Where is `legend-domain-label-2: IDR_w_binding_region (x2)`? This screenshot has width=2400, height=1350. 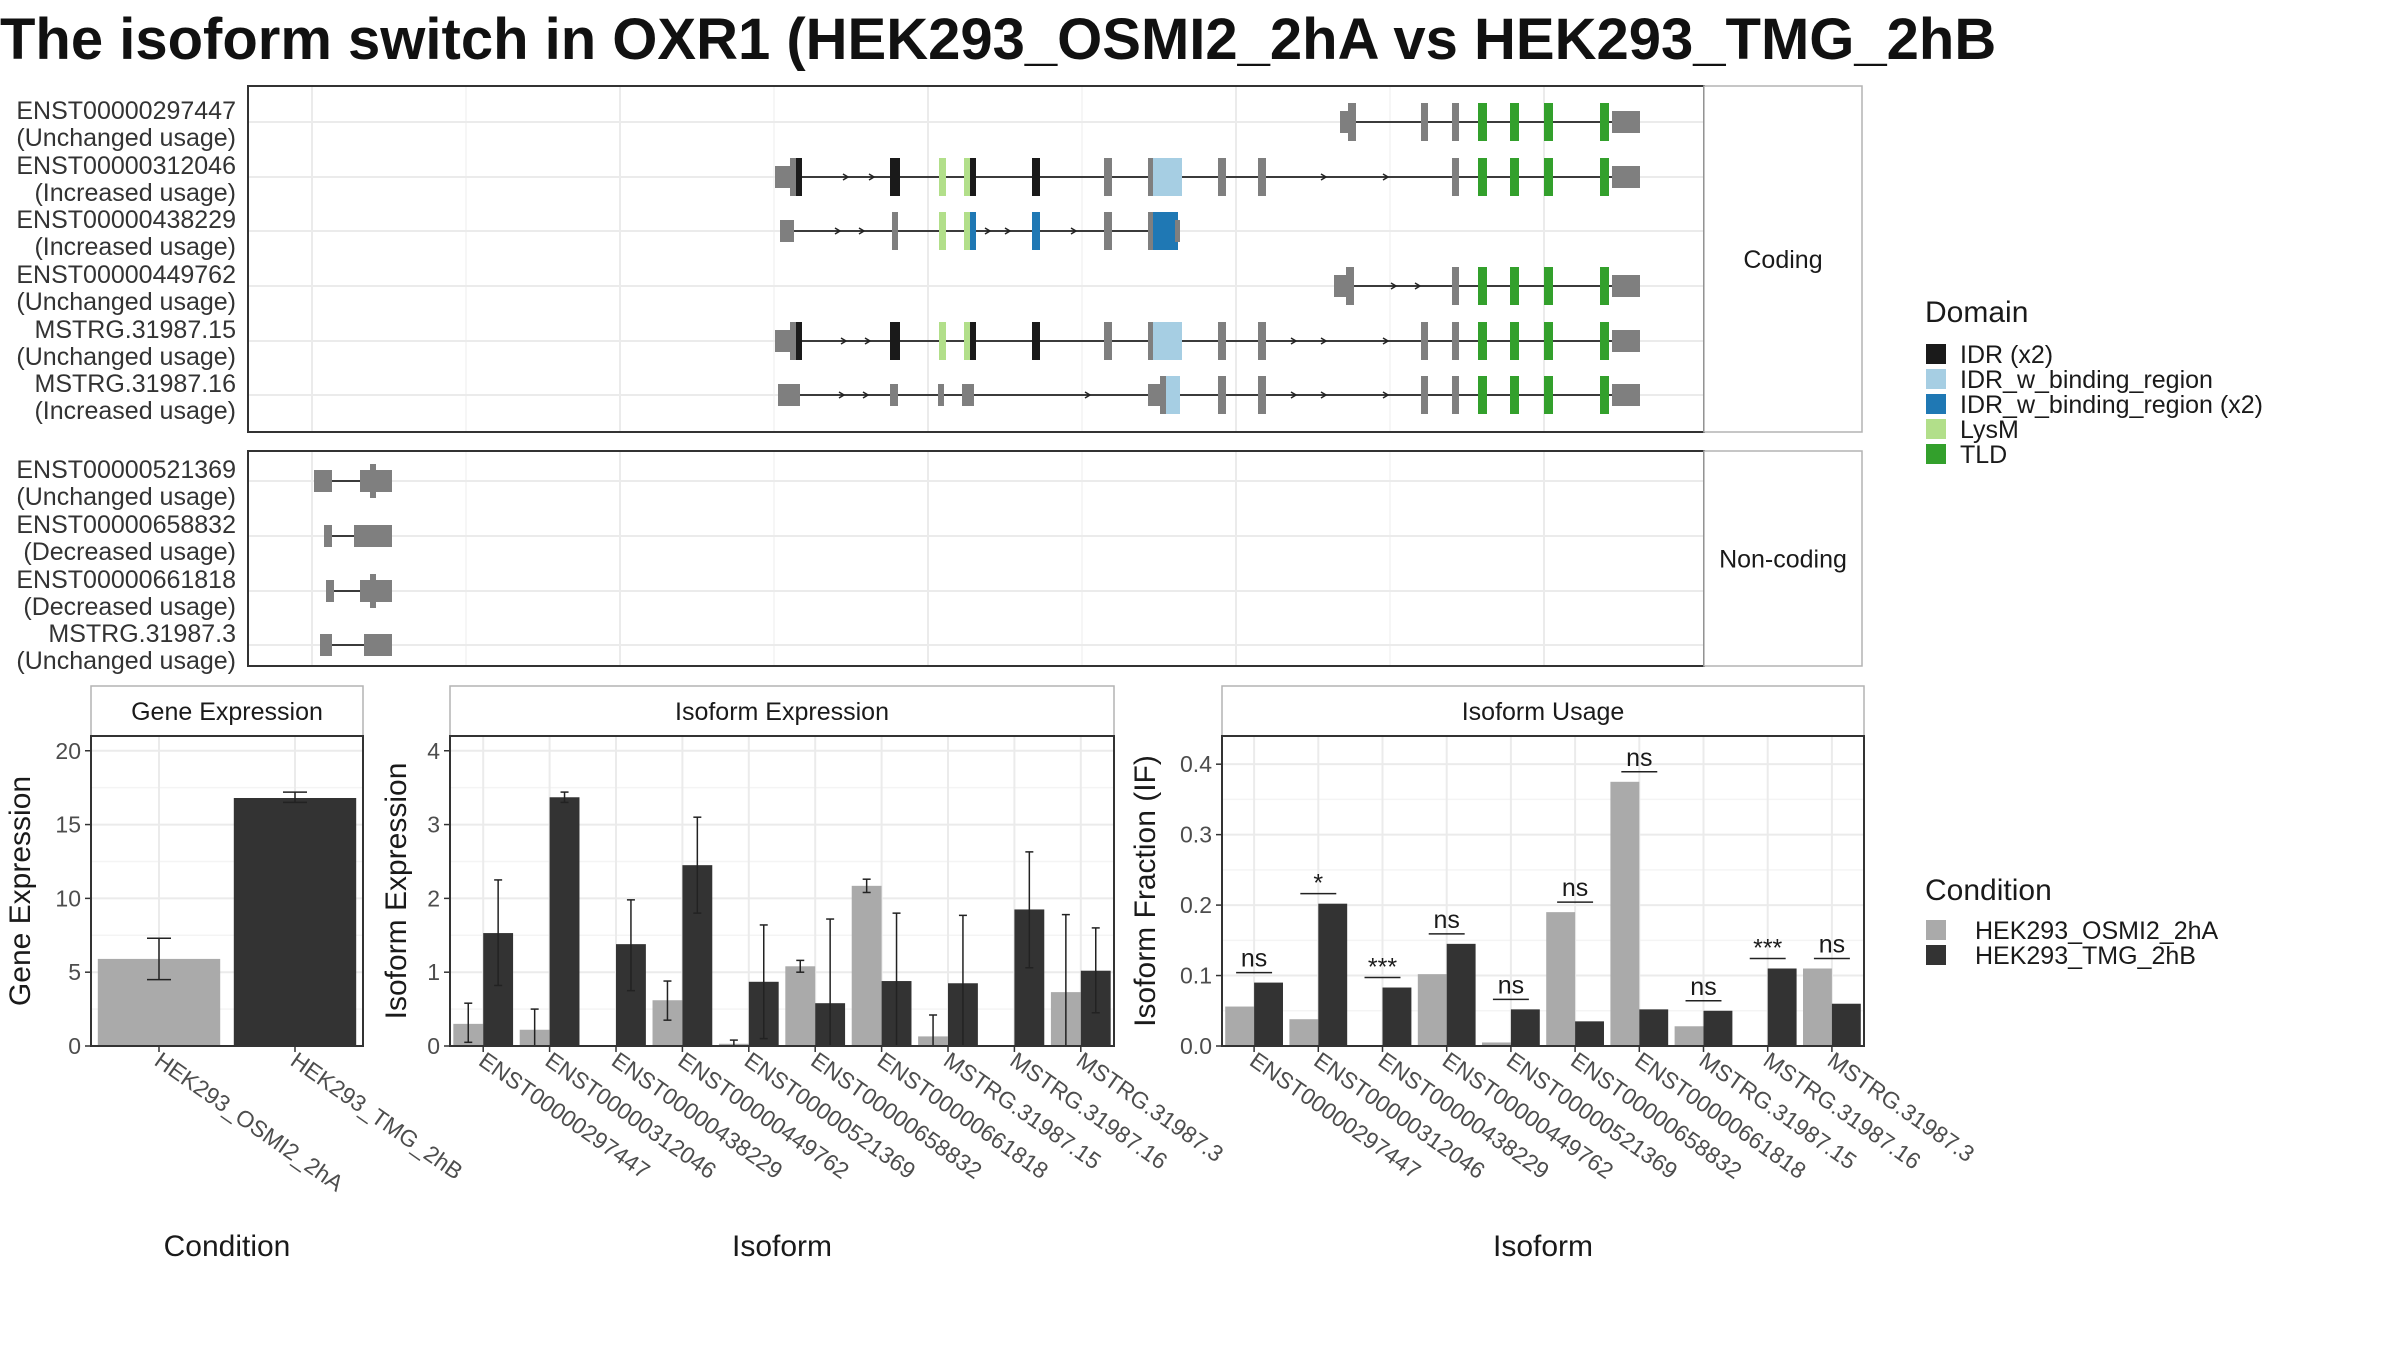
legend-domain-label-2: IDR_w_binding_region (x2) is located at coordinates (2111, 405).